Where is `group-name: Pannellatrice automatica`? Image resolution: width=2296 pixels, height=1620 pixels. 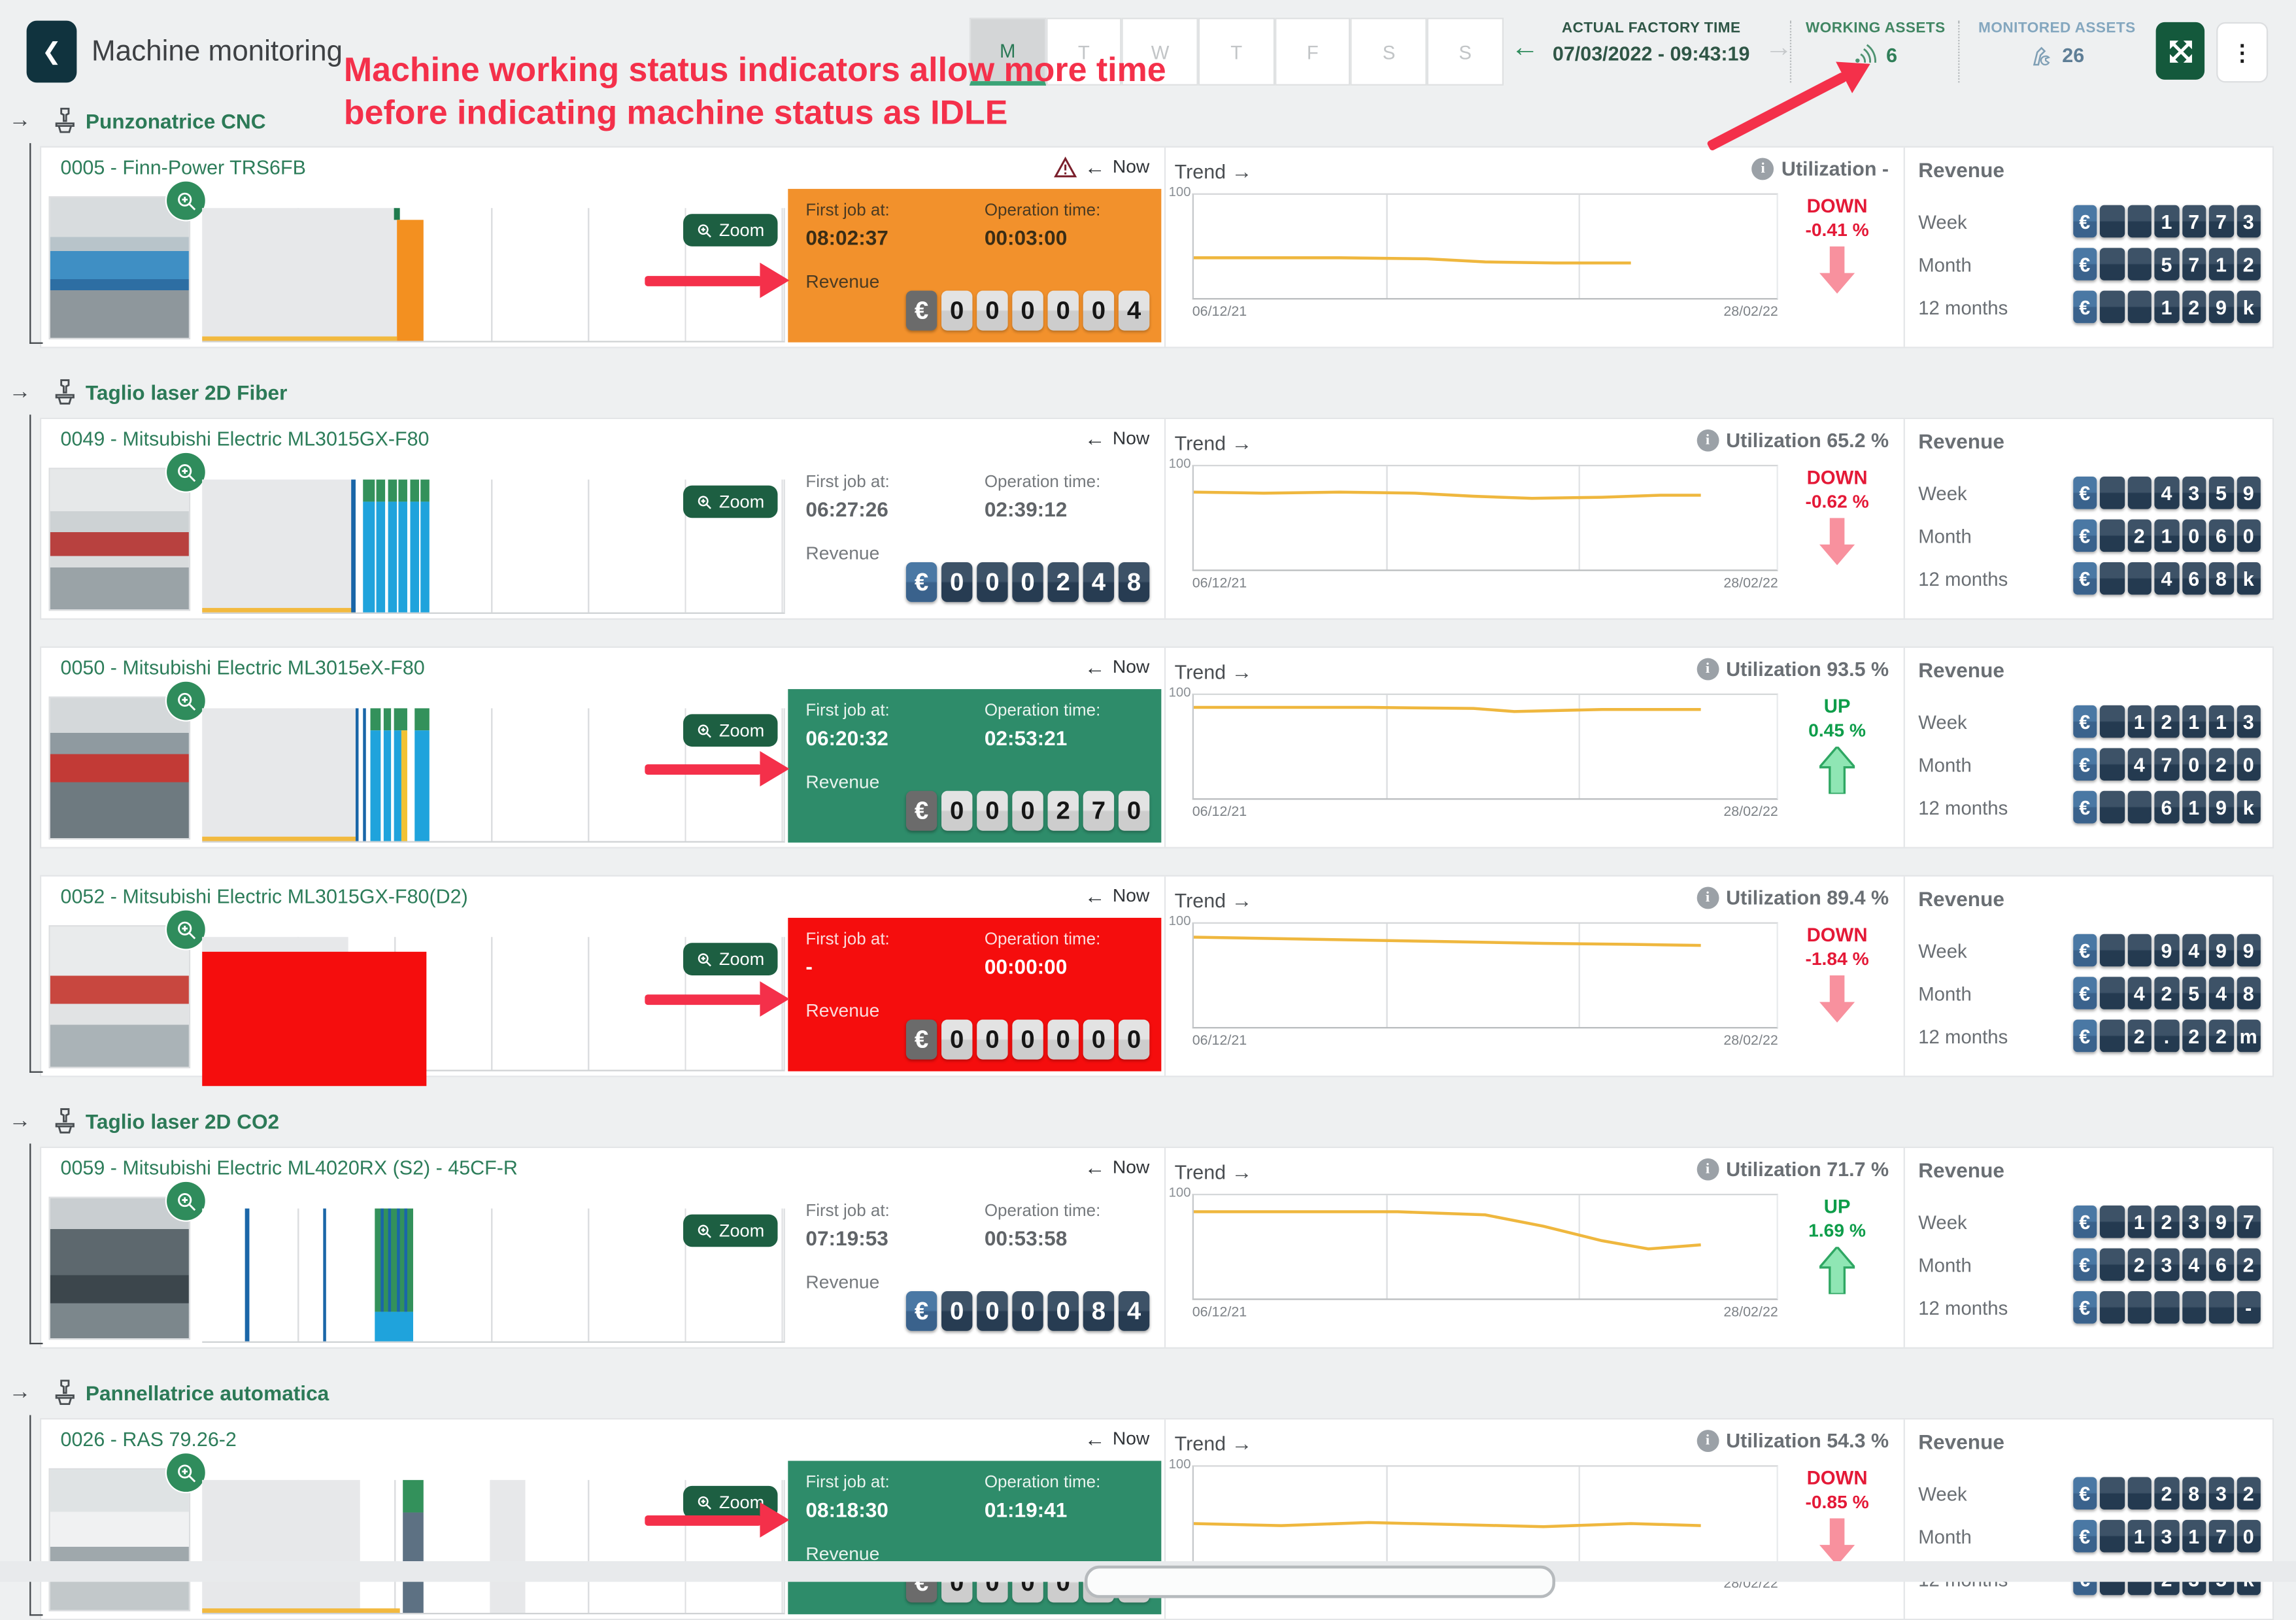 group-name: Pannellatrice automatica is located at coordinates (207, 1393).